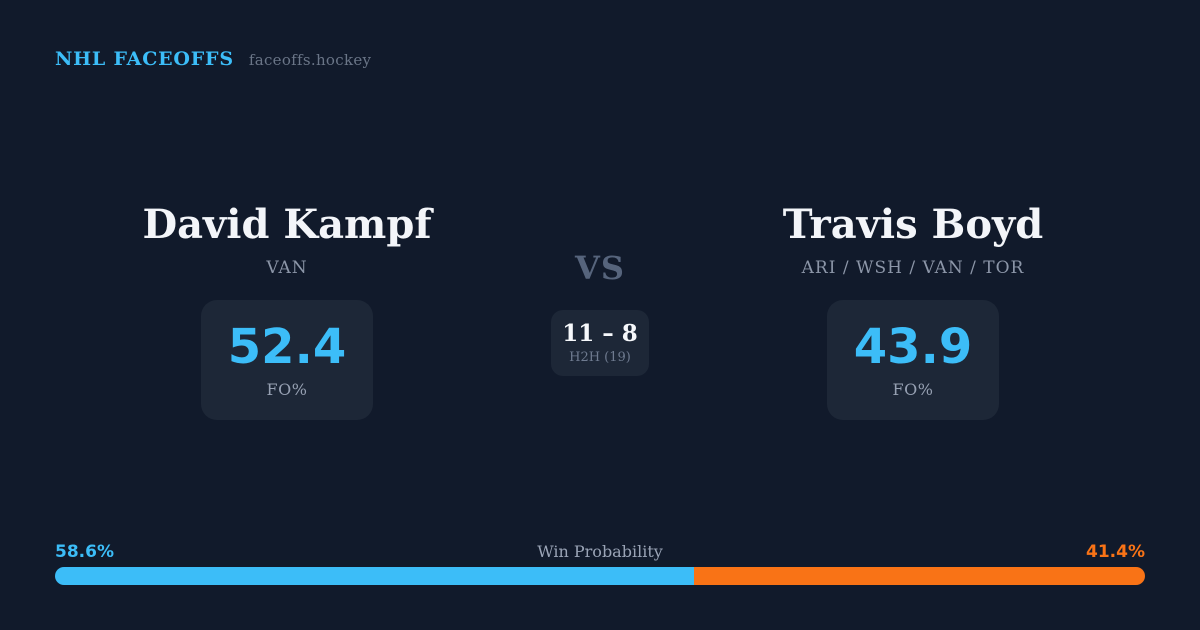 Image resolution: width=1200 pixels, height=630 pixels. Describe the element at coordinates (913, 347) in the screenshot. I see `stat-value: 43.9` at that location.